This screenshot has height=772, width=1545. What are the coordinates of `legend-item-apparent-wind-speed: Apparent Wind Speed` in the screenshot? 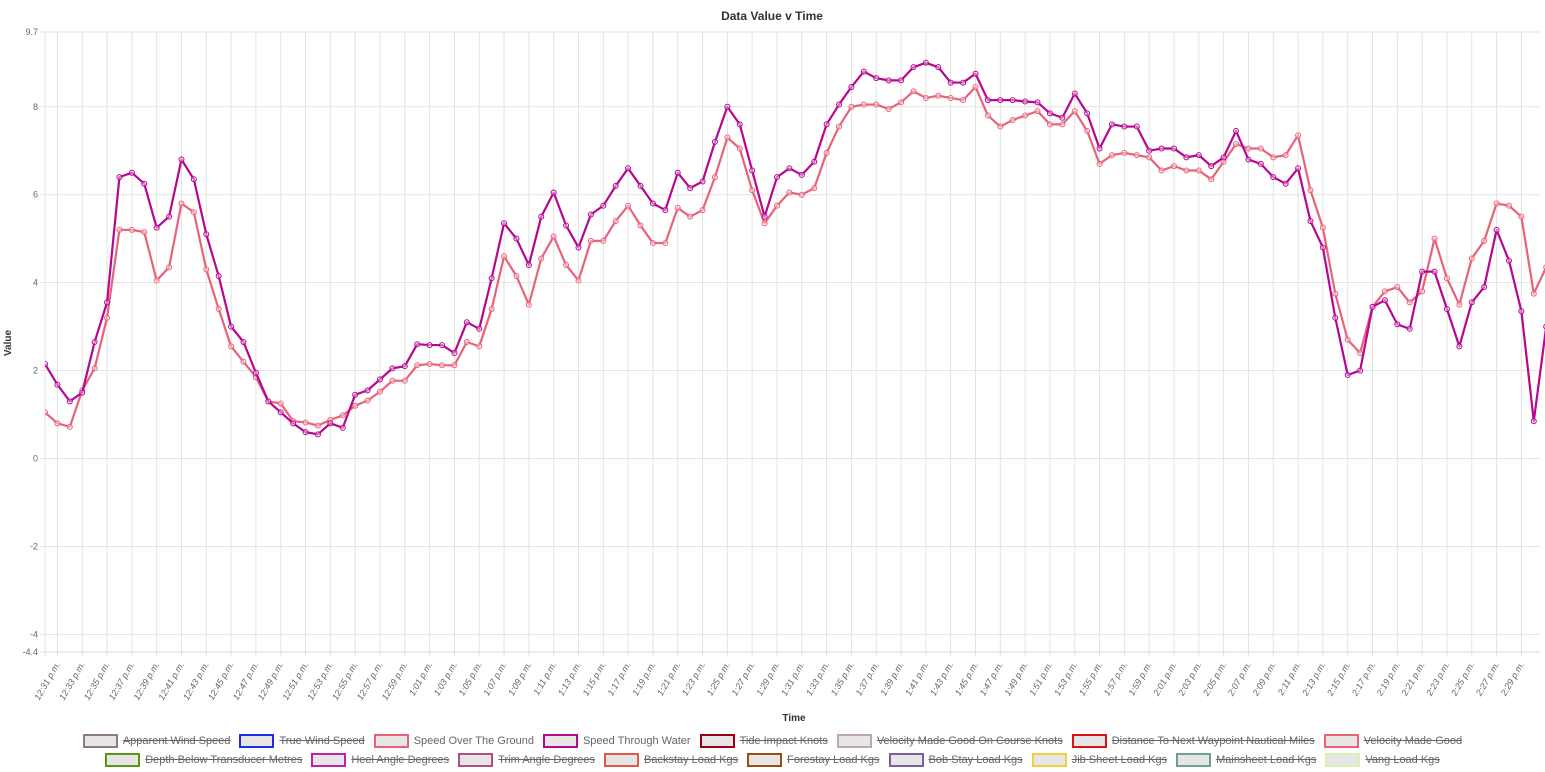 It's located at (156, 741).